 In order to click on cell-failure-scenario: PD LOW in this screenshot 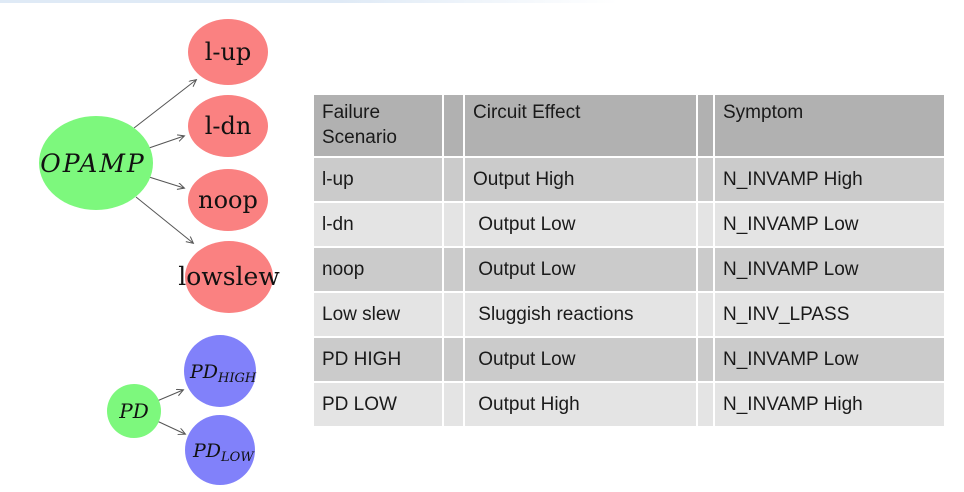, I will do `click(378, 404)`.